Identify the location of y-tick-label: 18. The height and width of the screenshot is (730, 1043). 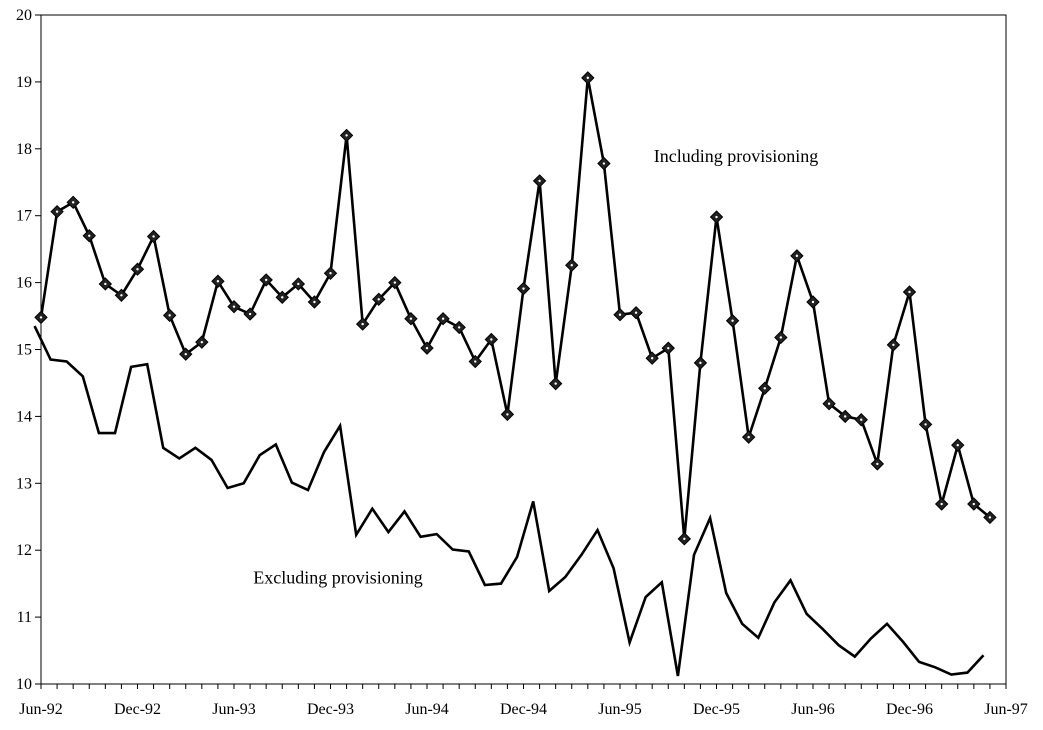
(24, 149).